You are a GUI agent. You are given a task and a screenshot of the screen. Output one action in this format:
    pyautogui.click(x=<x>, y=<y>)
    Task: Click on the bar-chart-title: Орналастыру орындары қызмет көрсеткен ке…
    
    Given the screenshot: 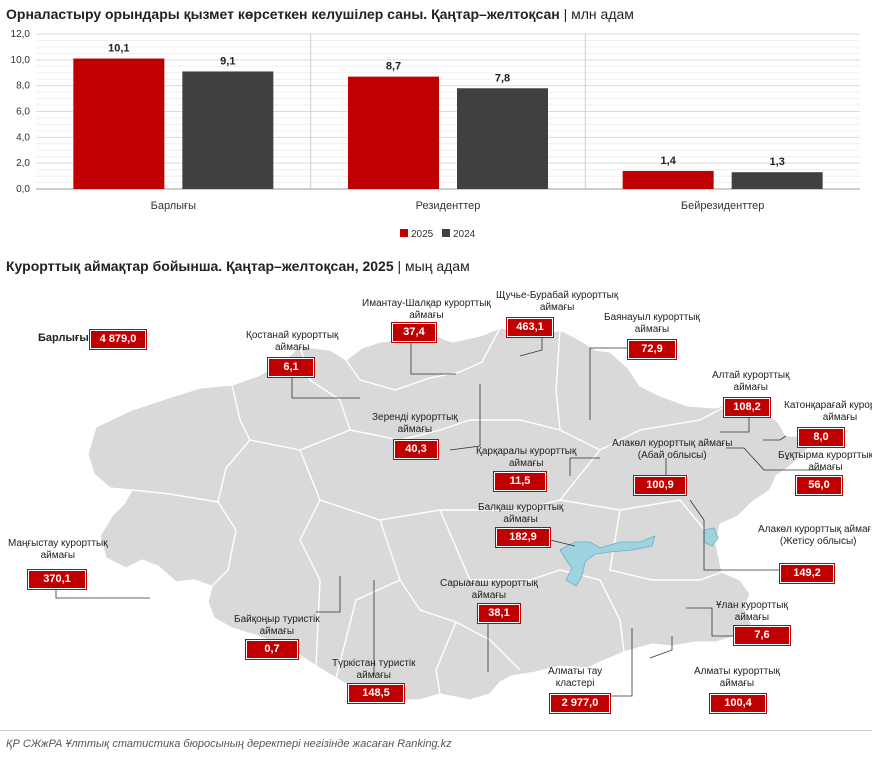 What is the action you would take?
    pyautogui.click(x=320, y=14)
    